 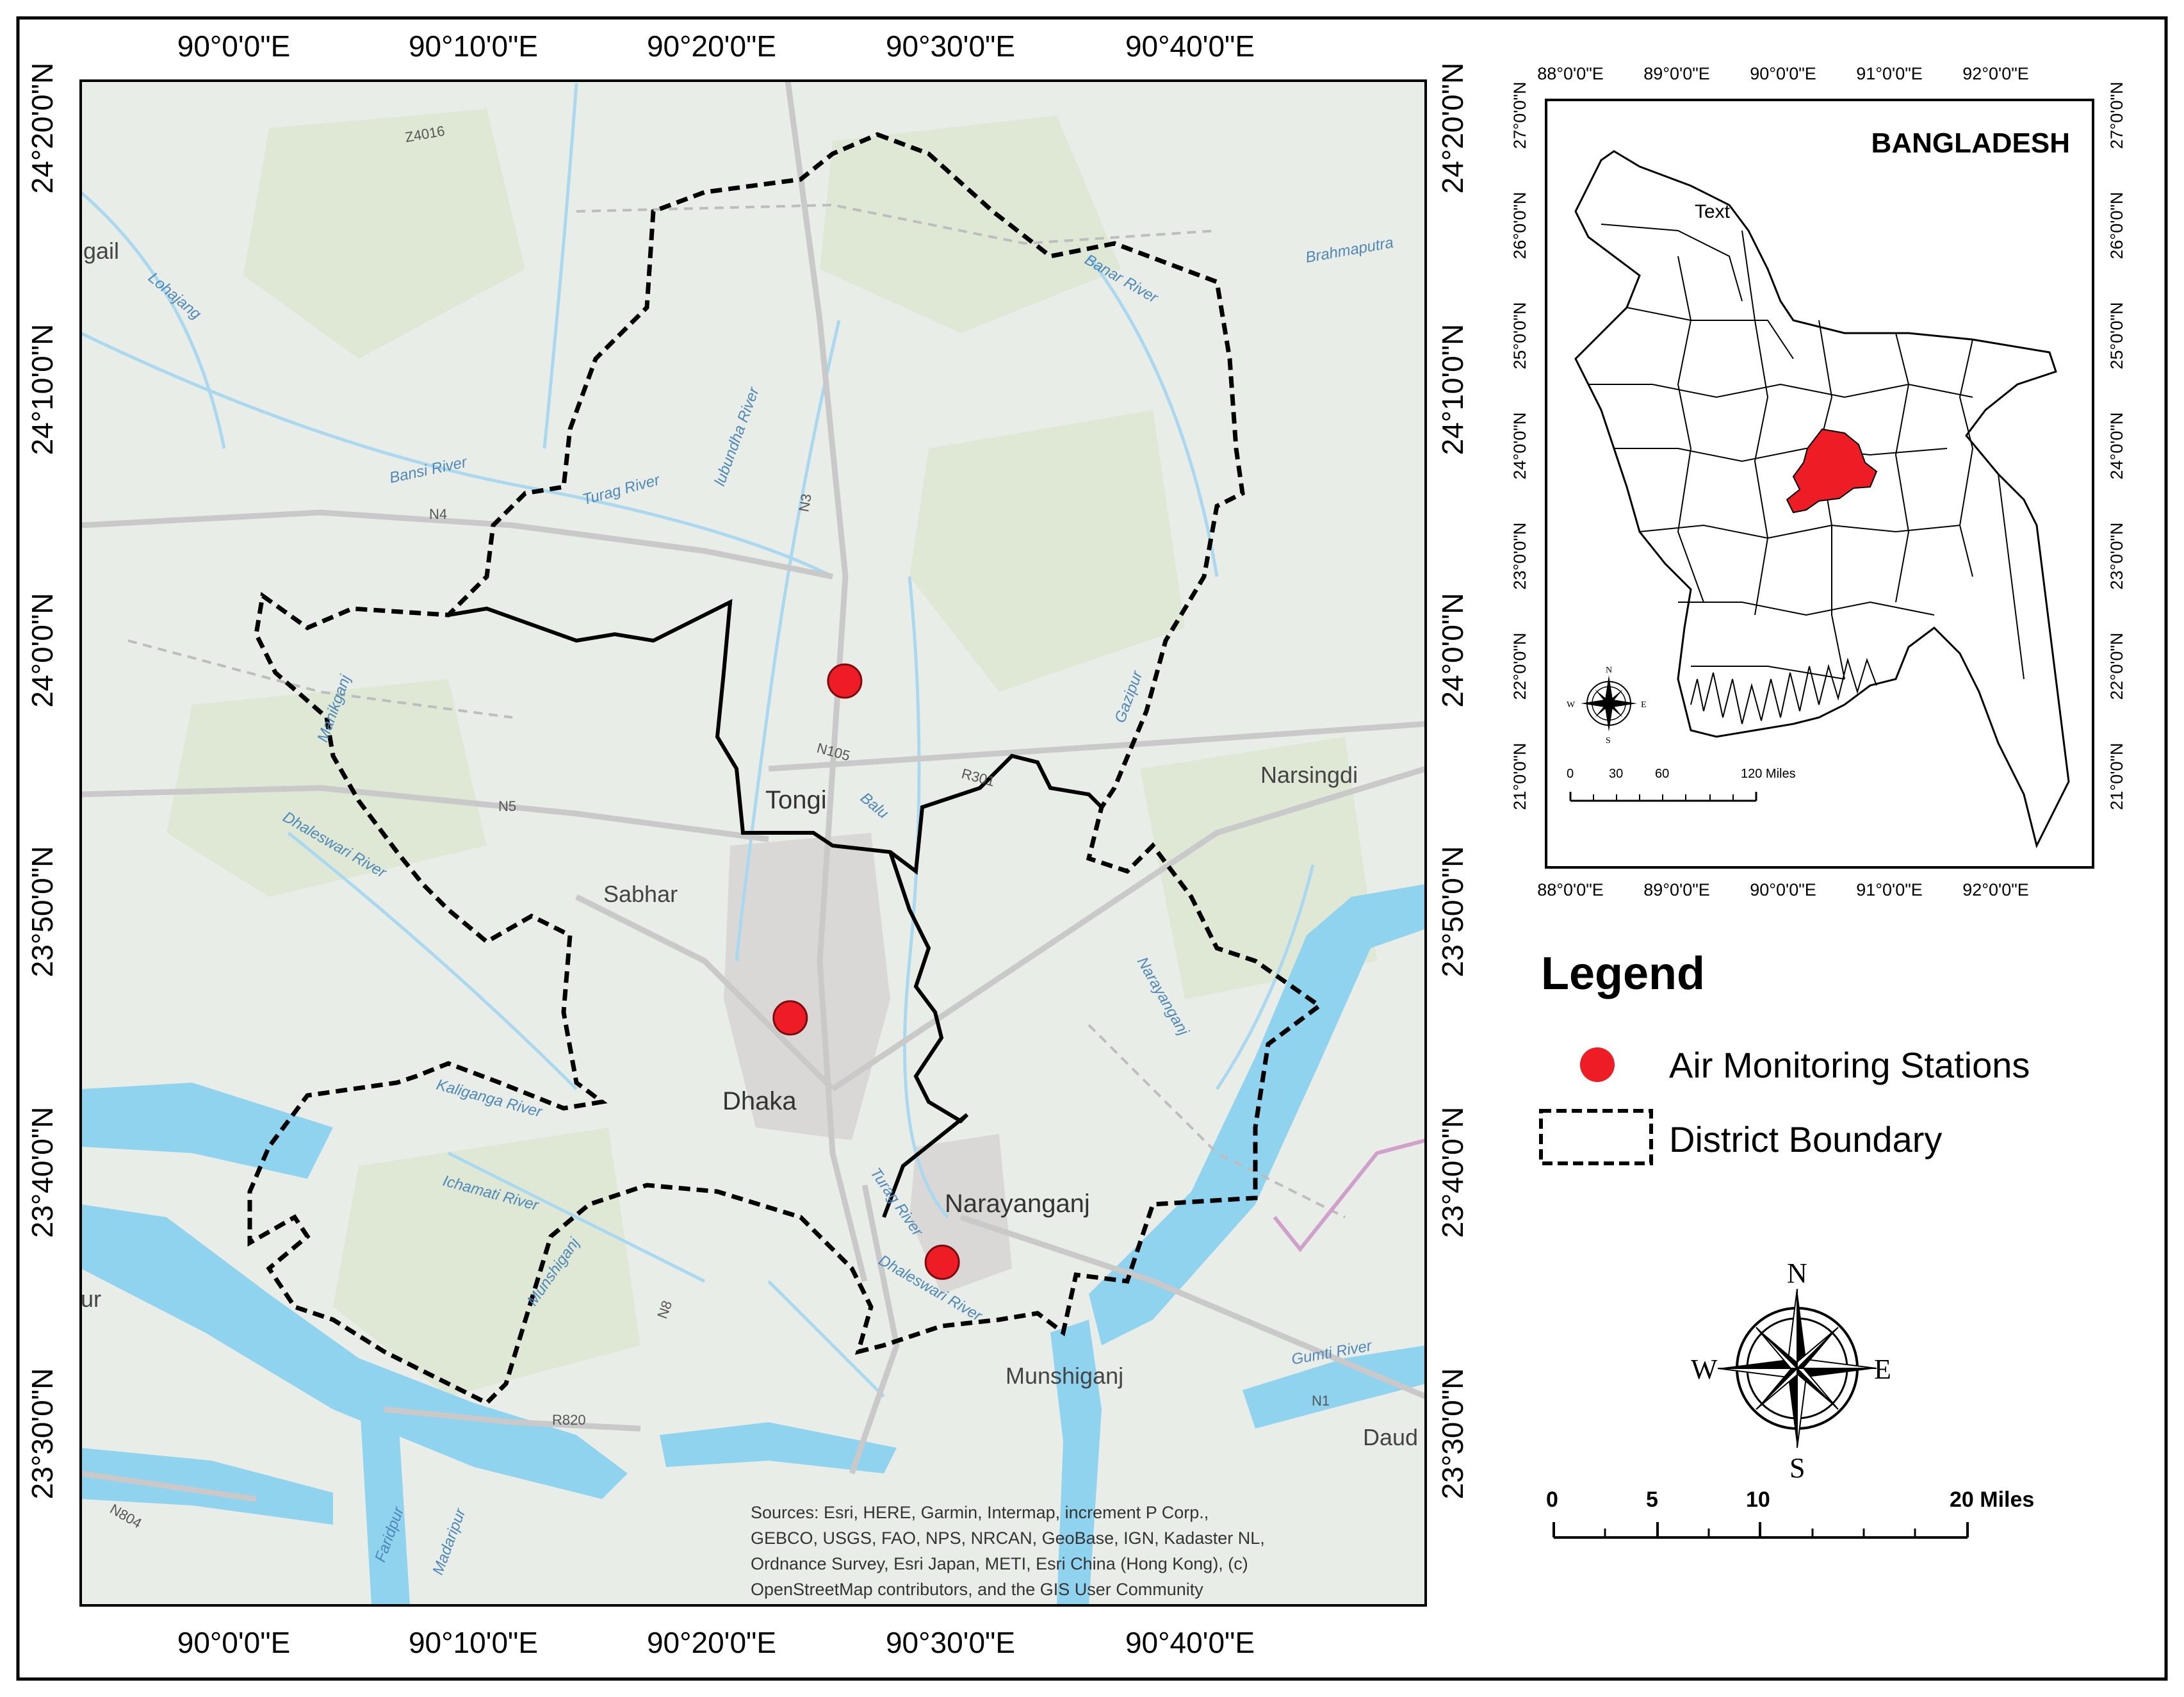 What do you see at coordinates (866, 972) in the screenshot?
I see `air-monitoring-stations` at bounding box center [866, 972].